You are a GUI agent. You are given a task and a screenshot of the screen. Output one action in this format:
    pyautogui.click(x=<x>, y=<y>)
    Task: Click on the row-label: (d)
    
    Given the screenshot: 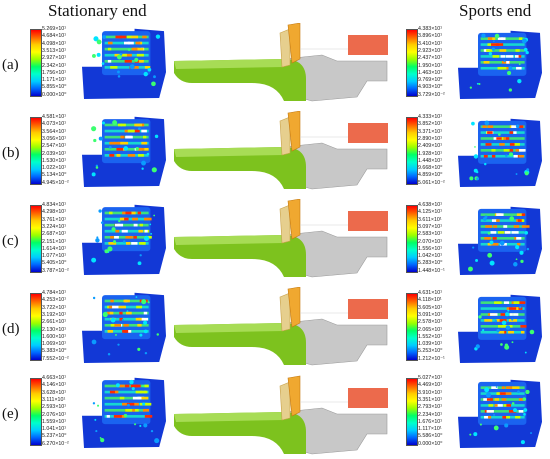 What is the action you would take?
    pyautogui.click(x=11, y=329)
    